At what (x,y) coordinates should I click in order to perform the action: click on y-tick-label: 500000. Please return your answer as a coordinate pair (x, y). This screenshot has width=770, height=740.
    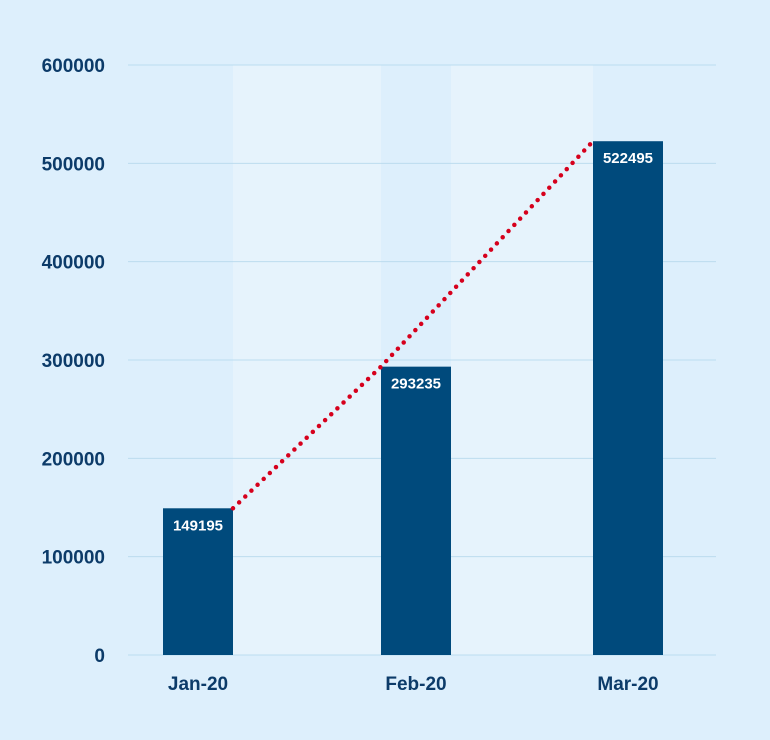
    Looking at the image, I should click on (73, 164).